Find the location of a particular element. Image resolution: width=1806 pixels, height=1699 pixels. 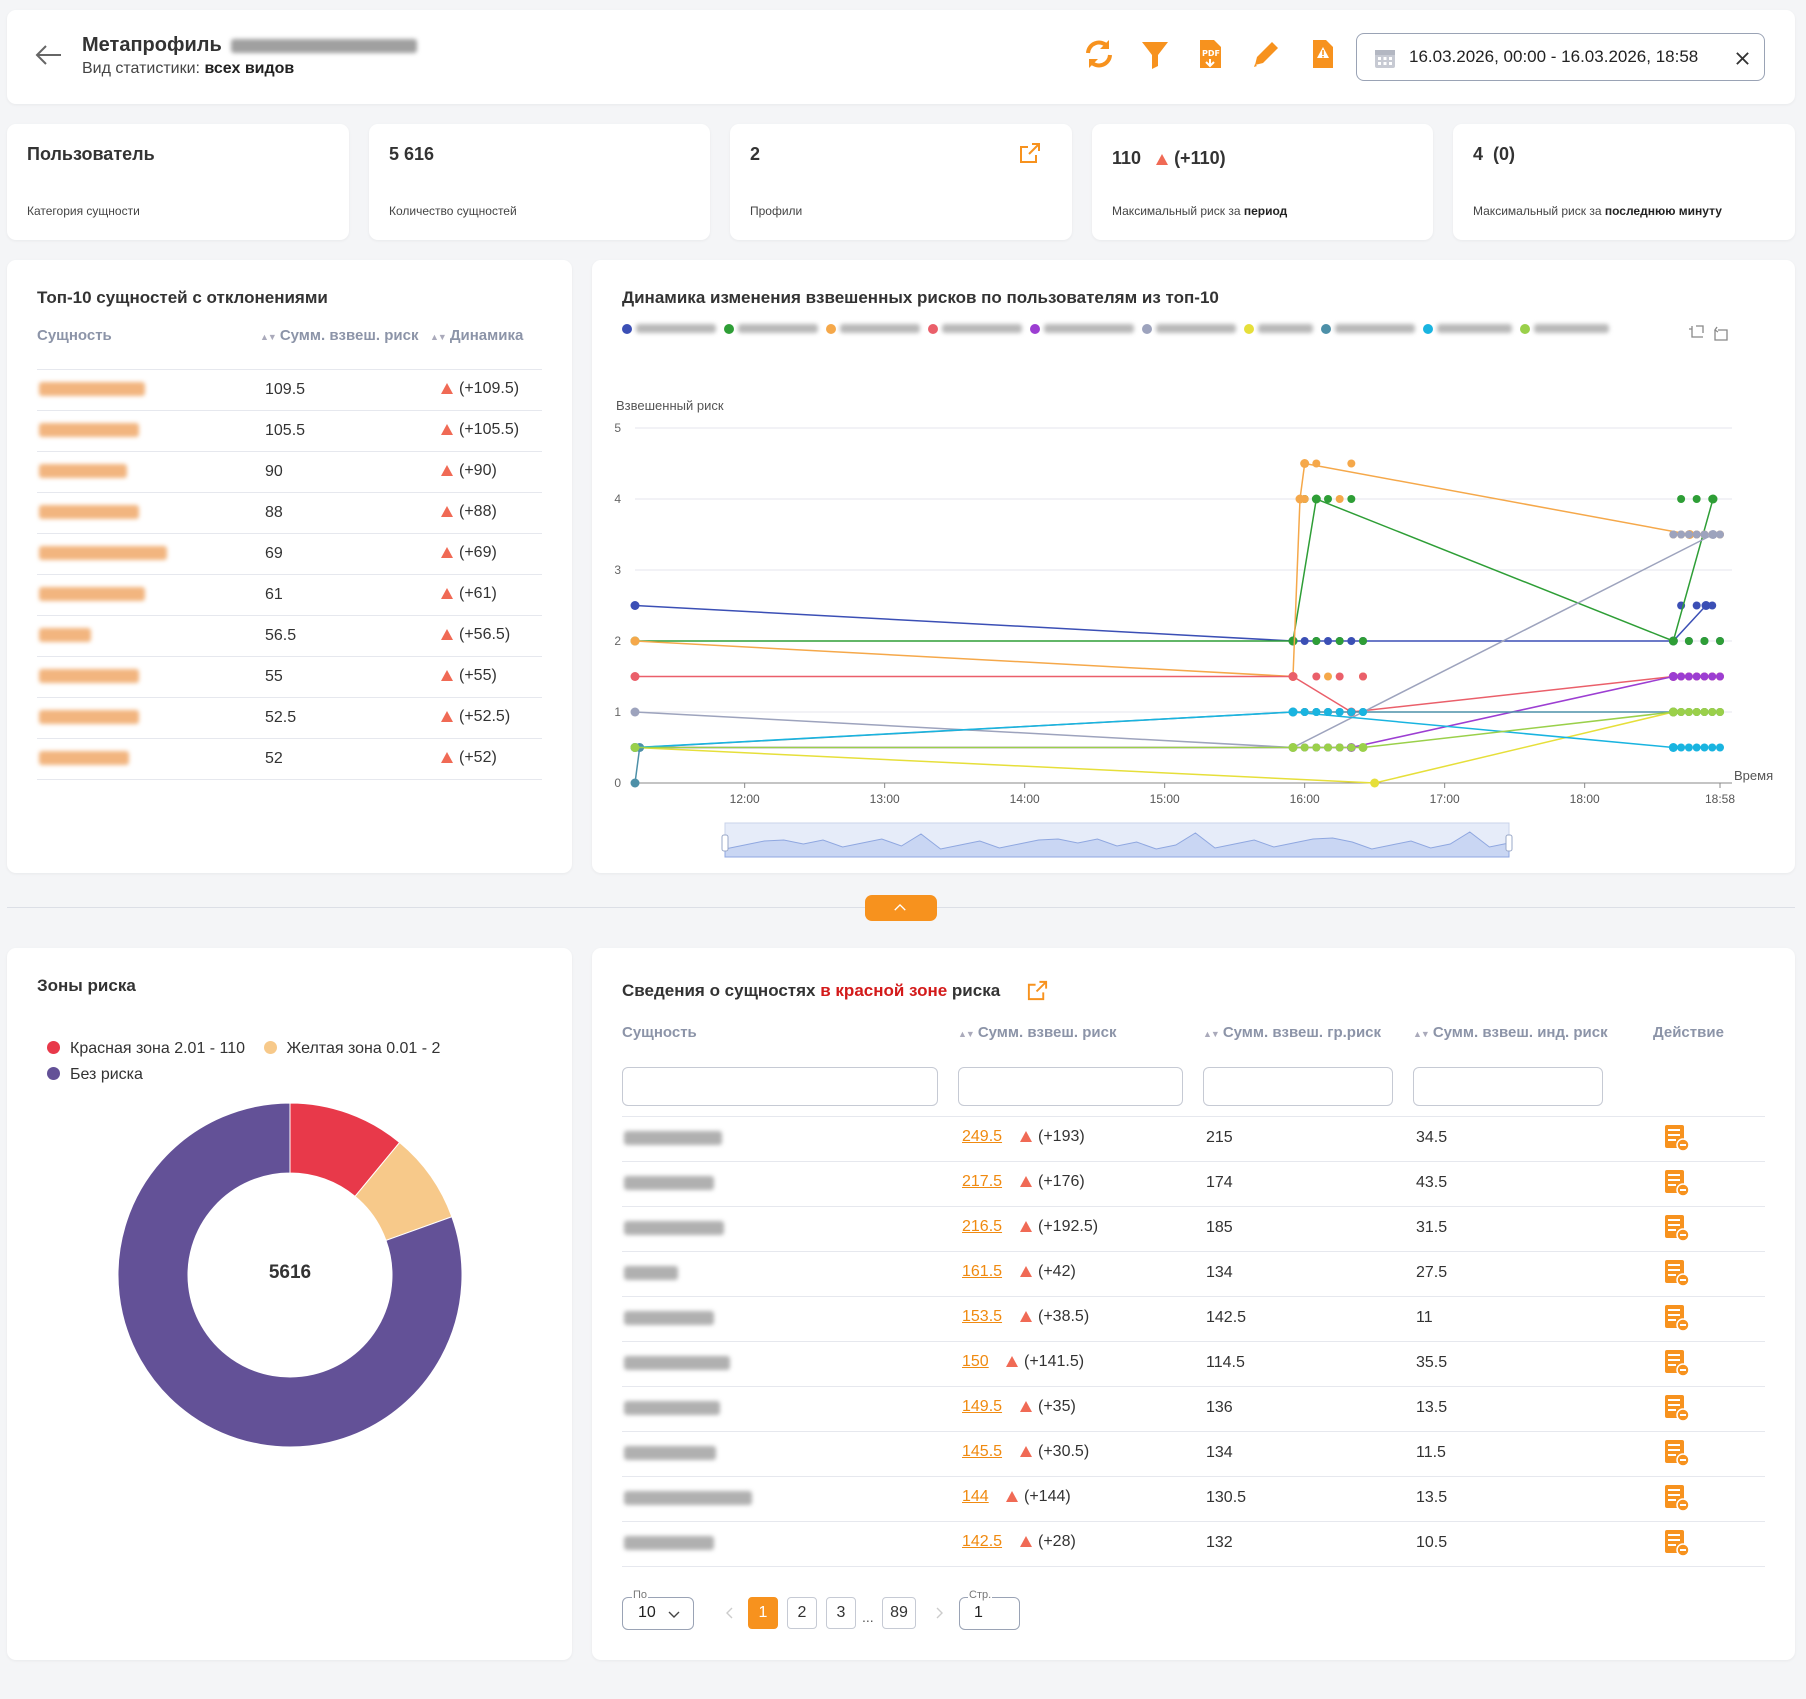

entity-risk-link: 161.5 is located at coordinates (982, 1271).